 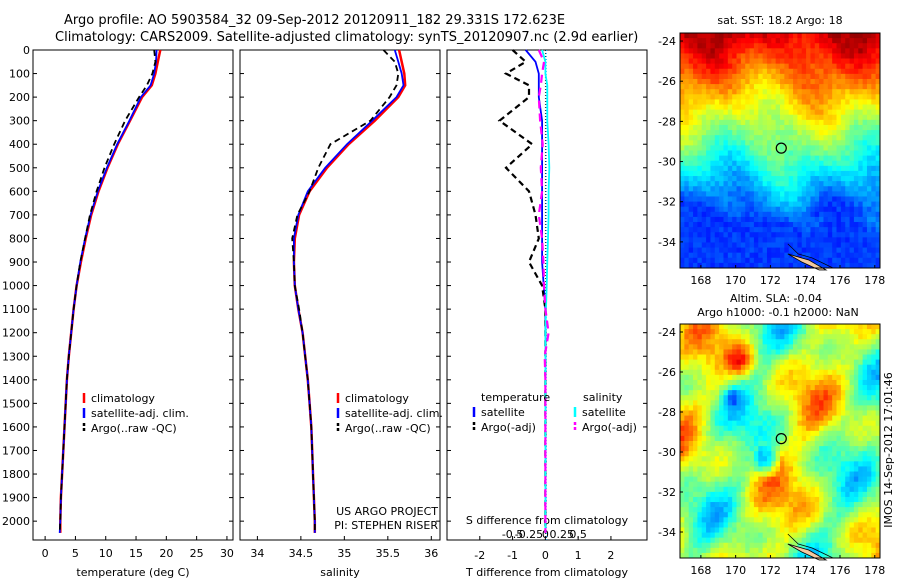 What do you see at coordinates (345, 291) in the screenshot?
I see `salinity-series-argo` at bounding box center [345, 291].